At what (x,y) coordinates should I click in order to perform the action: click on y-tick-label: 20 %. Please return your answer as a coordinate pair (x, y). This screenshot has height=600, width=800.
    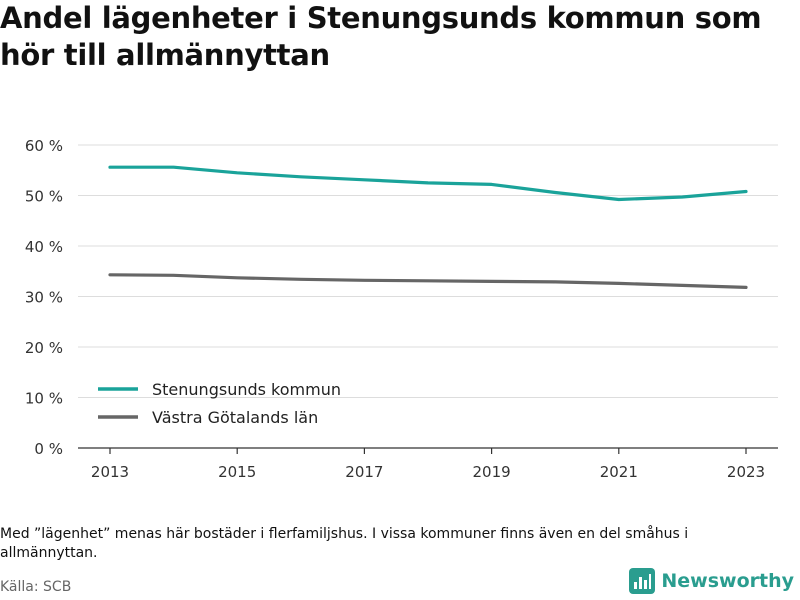
    Looking at the image, I should click on (44, 348).